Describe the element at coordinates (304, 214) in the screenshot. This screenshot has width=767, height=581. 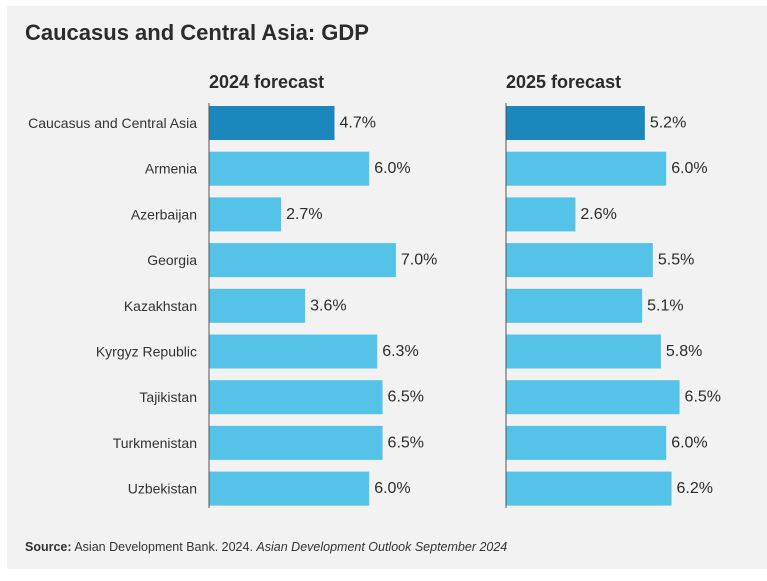
I see `value-label: 2.7%` at that location.